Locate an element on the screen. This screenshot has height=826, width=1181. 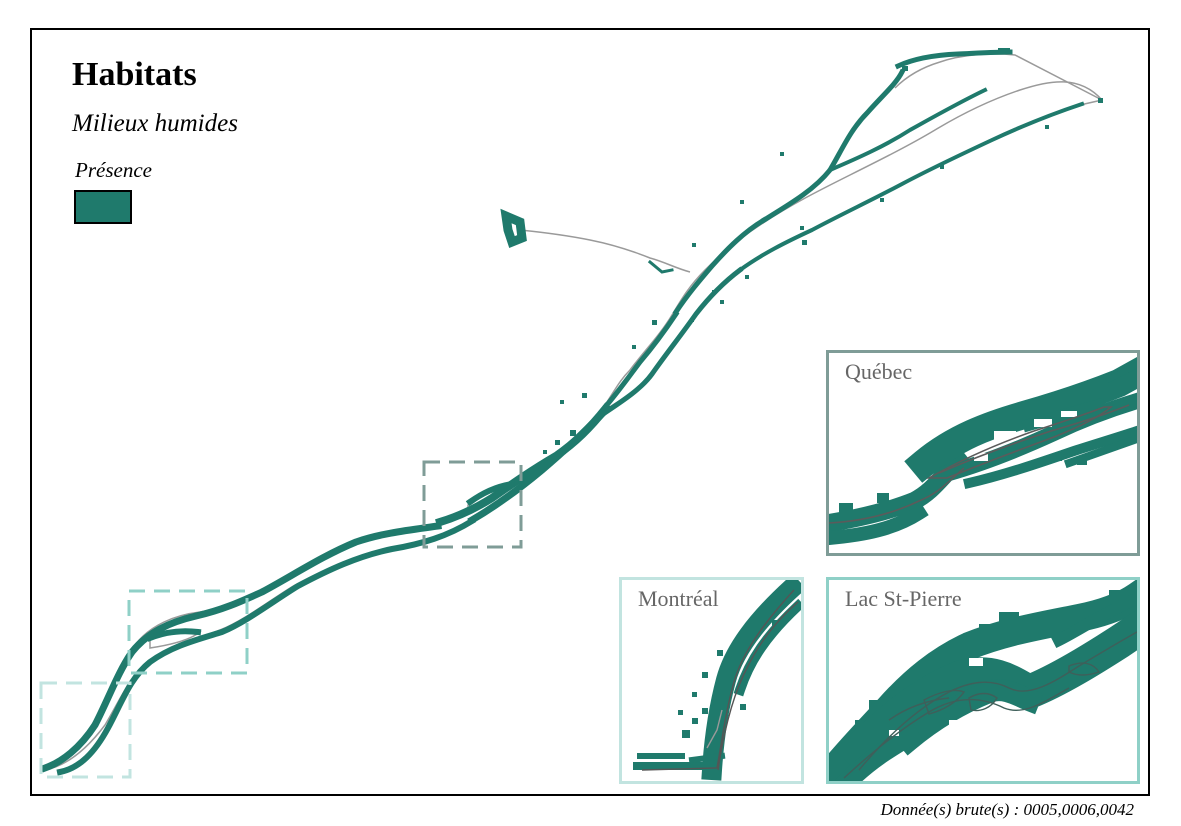
zoom-box-lac-st-pierre is located at coordinates (188, 632).